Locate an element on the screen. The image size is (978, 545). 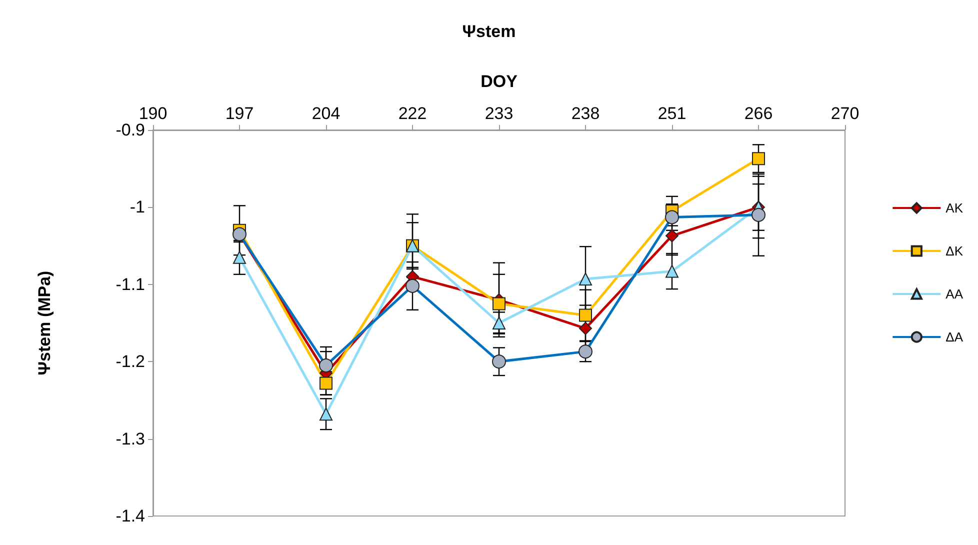
y-axis-title: Ψstem (MPa) is located at coordinates (44, 323).